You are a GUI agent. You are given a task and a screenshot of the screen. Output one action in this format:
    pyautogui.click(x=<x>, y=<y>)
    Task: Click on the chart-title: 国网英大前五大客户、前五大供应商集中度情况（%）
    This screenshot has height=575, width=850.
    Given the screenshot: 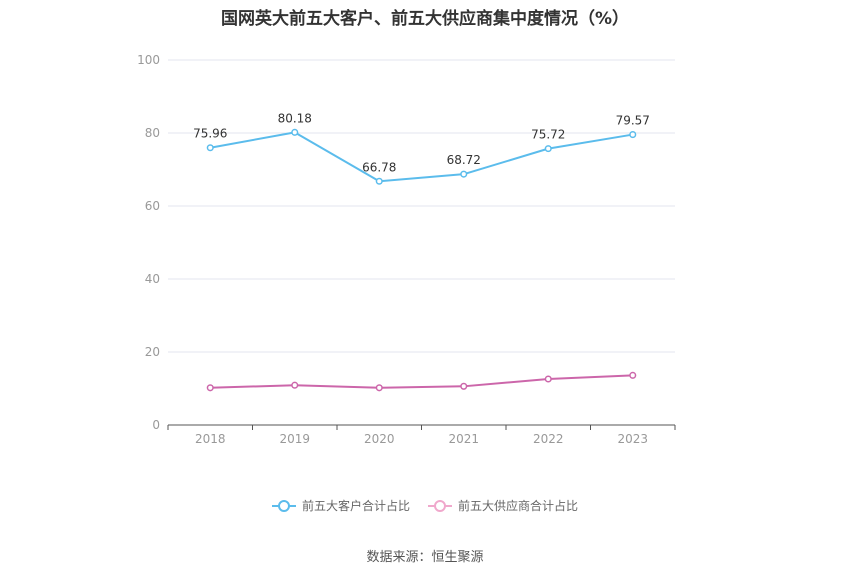 What is the action you would take?
    pyautogui.click(x=425, y=19)
    